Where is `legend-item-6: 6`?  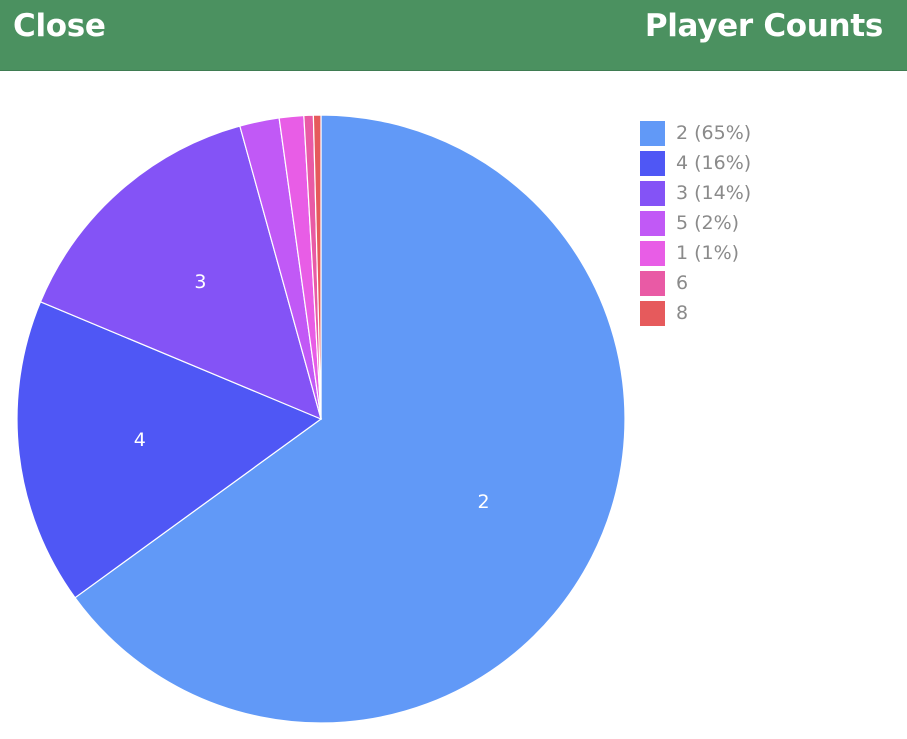 legend-item-6: 6 is located at coordinates (695, 283).